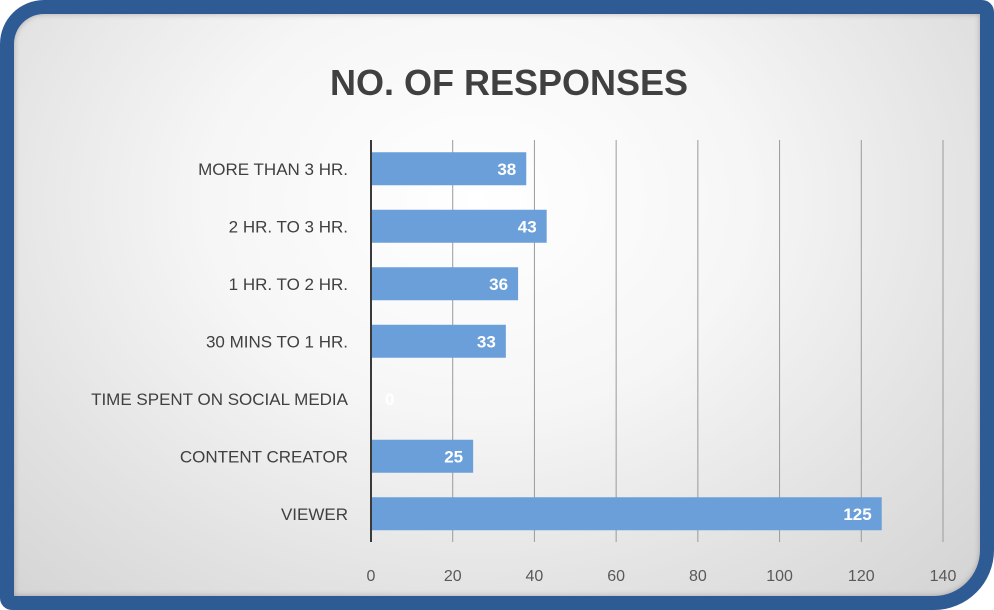 The width and height of the screenshot is (994, 610). I want to click on x-tick-label: 0, so click(371, 576).